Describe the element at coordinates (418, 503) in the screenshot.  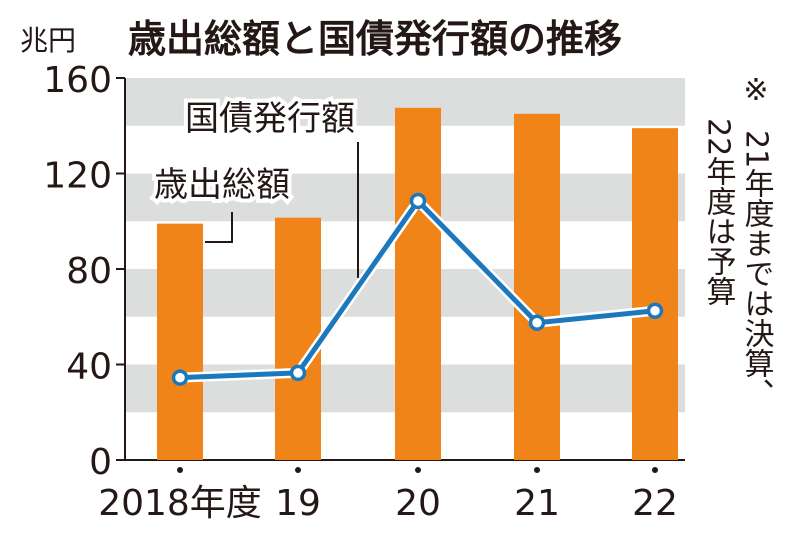
I see `x-tick-label: 20` at that location.